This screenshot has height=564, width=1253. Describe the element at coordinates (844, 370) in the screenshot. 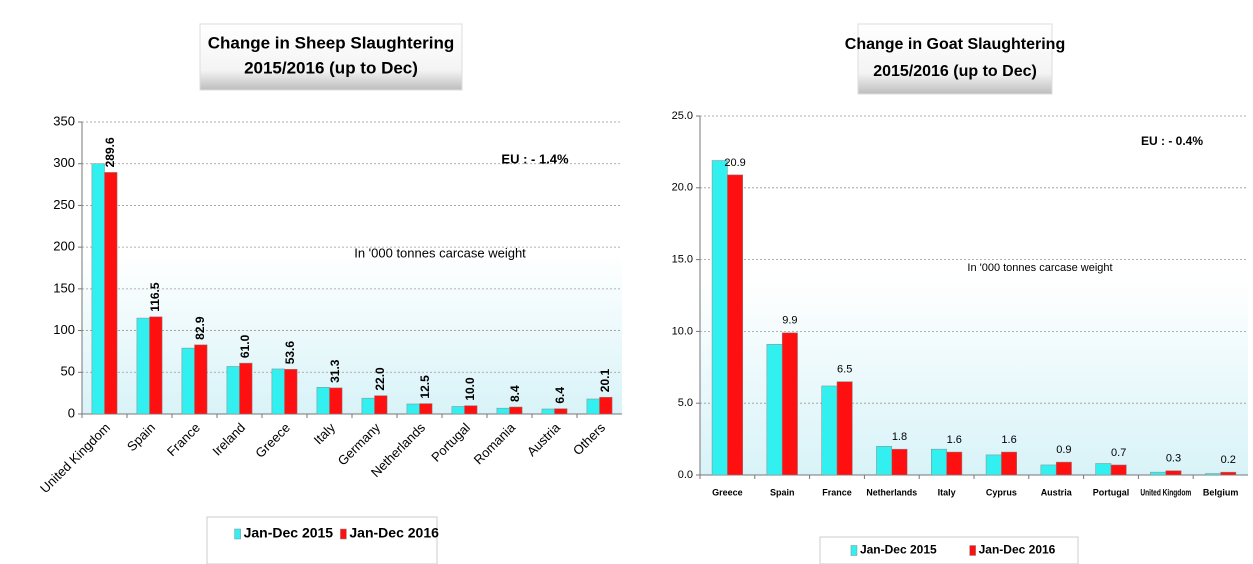

I see `data-label: 6.5` at that location.